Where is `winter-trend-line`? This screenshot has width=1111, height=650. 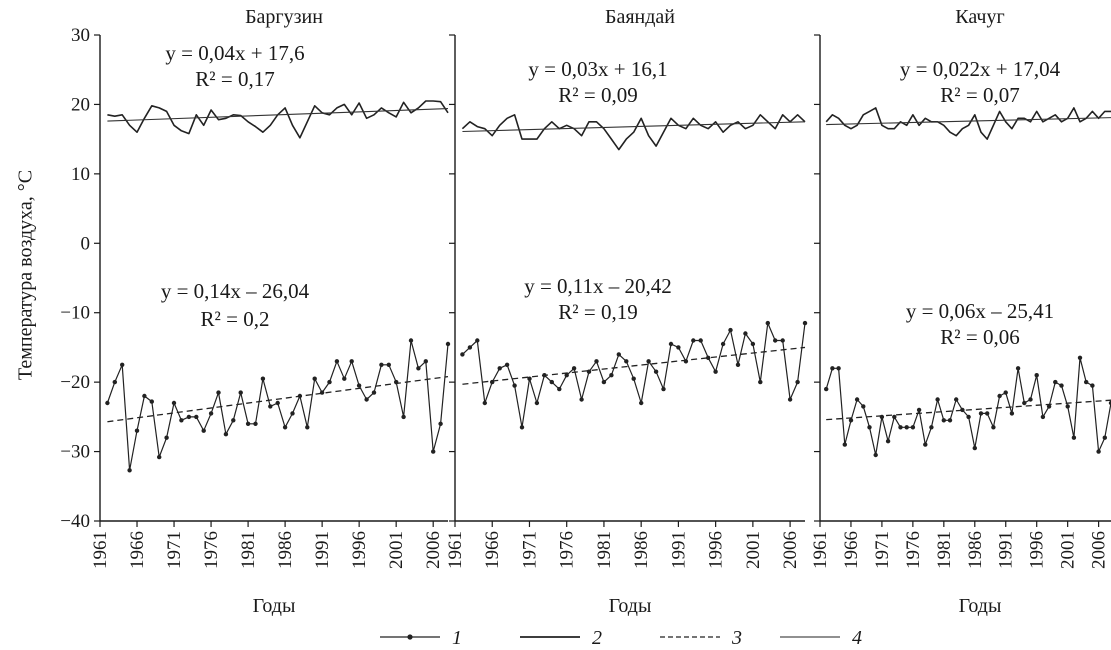
winter-trend-line is located at coordinates (278, 399).